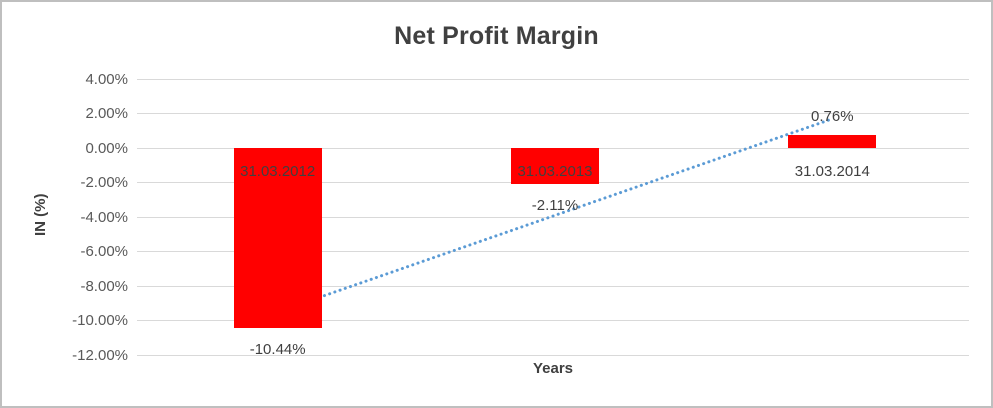 This screenshot has height=408, width=993. What do you see at coordinates (104, 251) in the screenshot?
I see `y-axis-tick-label: -6.00%` at bounding box center [104, 251].